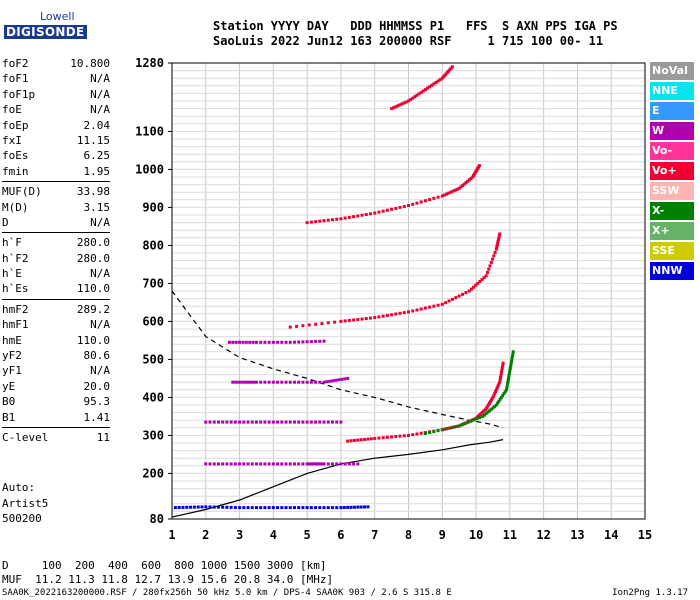 The image size is (700, 600). What do you see at coordinates (56, 222) in the screenshot?
I see `param-row: D N/A` at bounding box center [56, 222].